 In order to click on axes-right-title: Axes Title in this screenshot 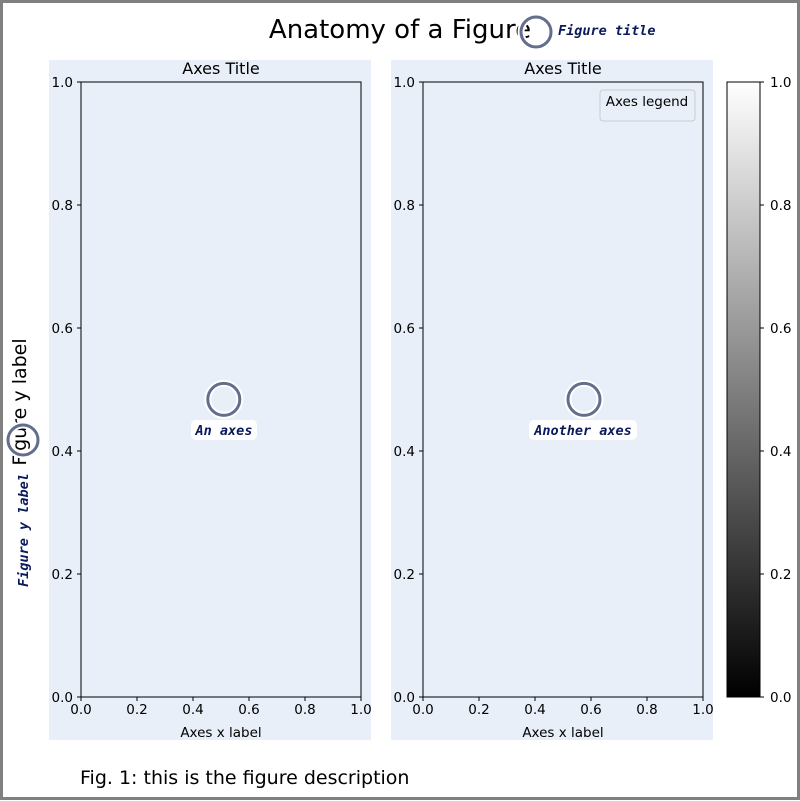, I will do `click(562, 68)`.